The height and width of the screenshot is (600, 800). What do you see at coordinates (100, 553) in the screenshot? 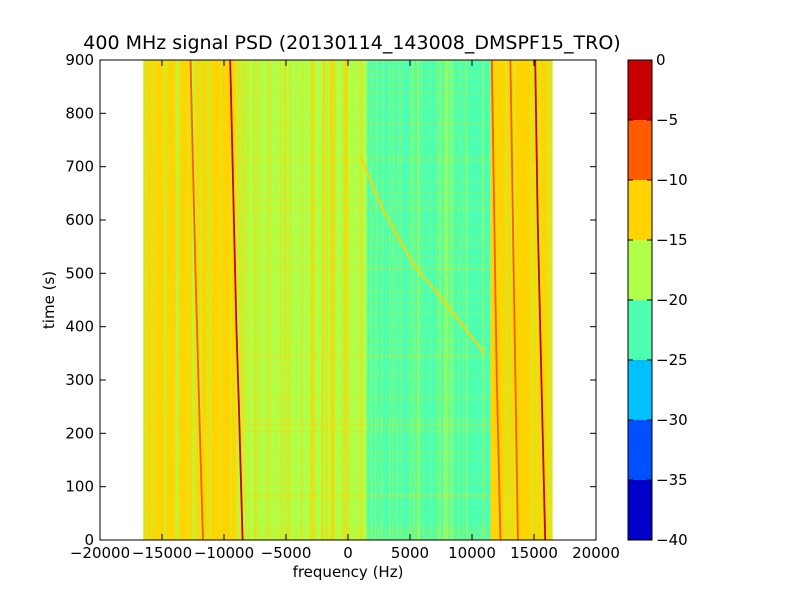
I see `x-tick-label: −20000` at bounding box center [100, 553].